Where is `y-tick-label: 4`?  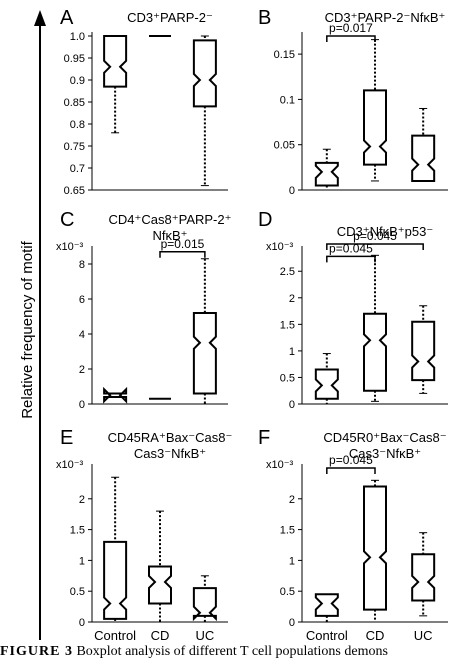
y-tick-label: 4 is located at coordinates (82, 335).